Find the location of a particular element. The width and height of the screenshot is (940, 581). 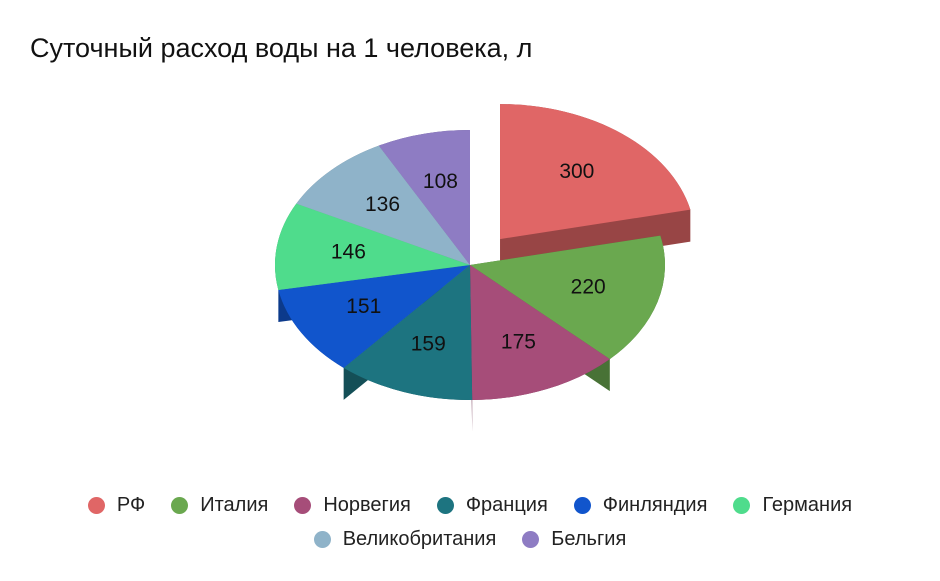

legend-item: Финляндия is located at coordinates (640, 505).